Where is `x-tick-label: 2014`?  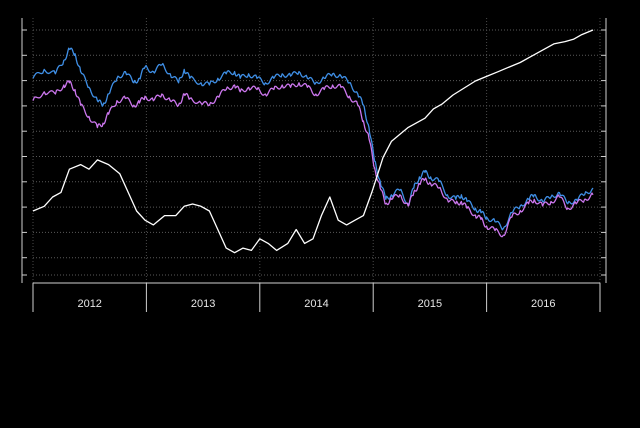 x-tick-label: 2014 is located at coordinates (316, 304).